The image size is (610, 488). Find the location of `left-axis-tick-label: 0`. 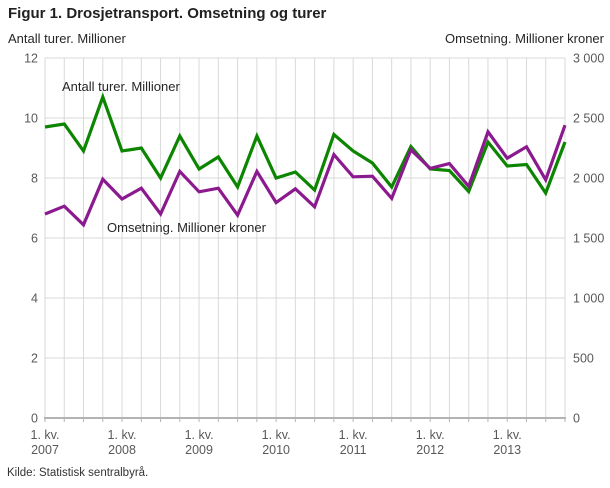

left-axis-tick-label: 0 is located at coordinates (34, 419).